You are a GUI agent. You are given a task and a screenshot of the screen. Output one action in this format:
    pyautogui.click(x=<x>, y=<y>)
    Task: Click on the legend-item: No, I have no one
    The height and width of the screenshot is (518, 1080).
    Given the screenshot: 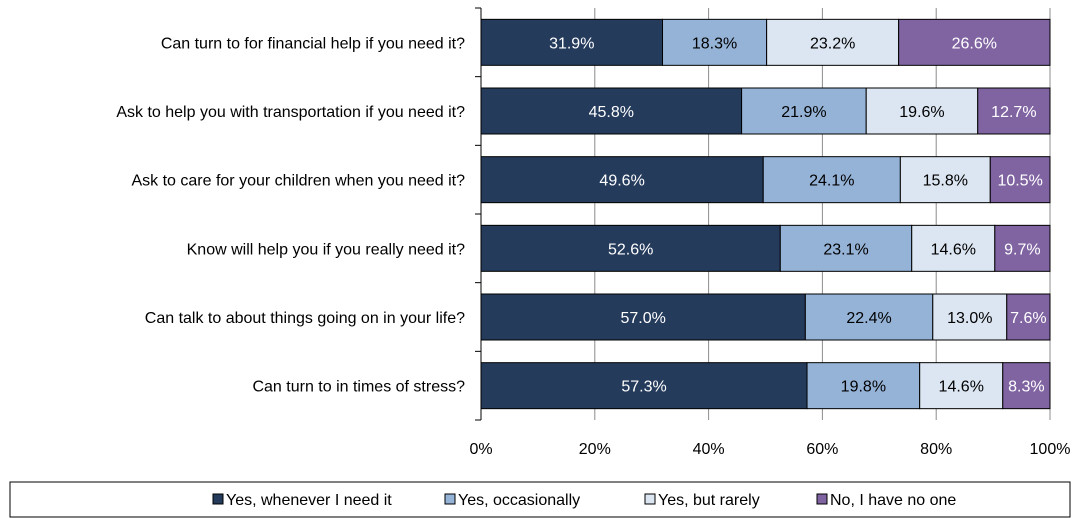 What is the action you would take?
    pyautogui.click(x=886, y=500)
    